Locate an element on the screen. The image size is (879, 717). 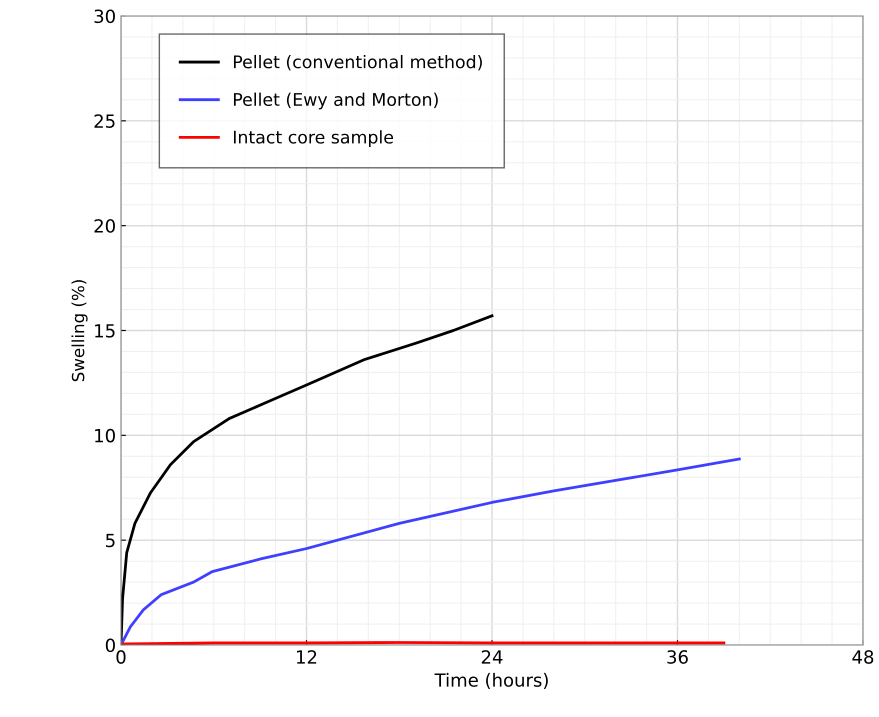
y-tick-label: 30 is located at coordinates (104, 16).